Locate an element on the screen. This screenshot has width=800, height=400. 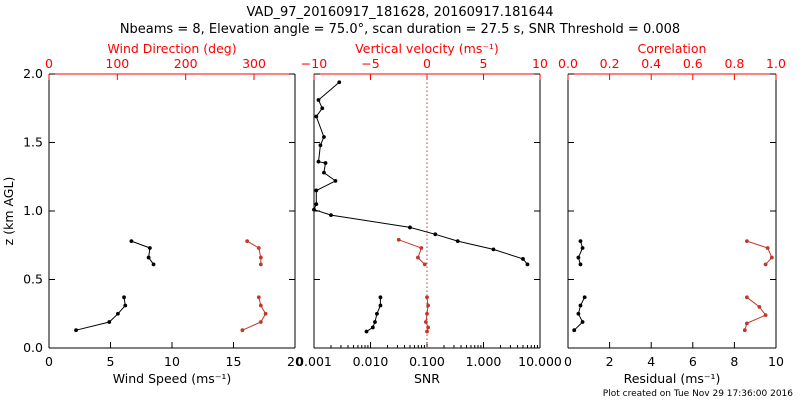
top-tick-label: 0.8 is located at coordinates (734, 63).